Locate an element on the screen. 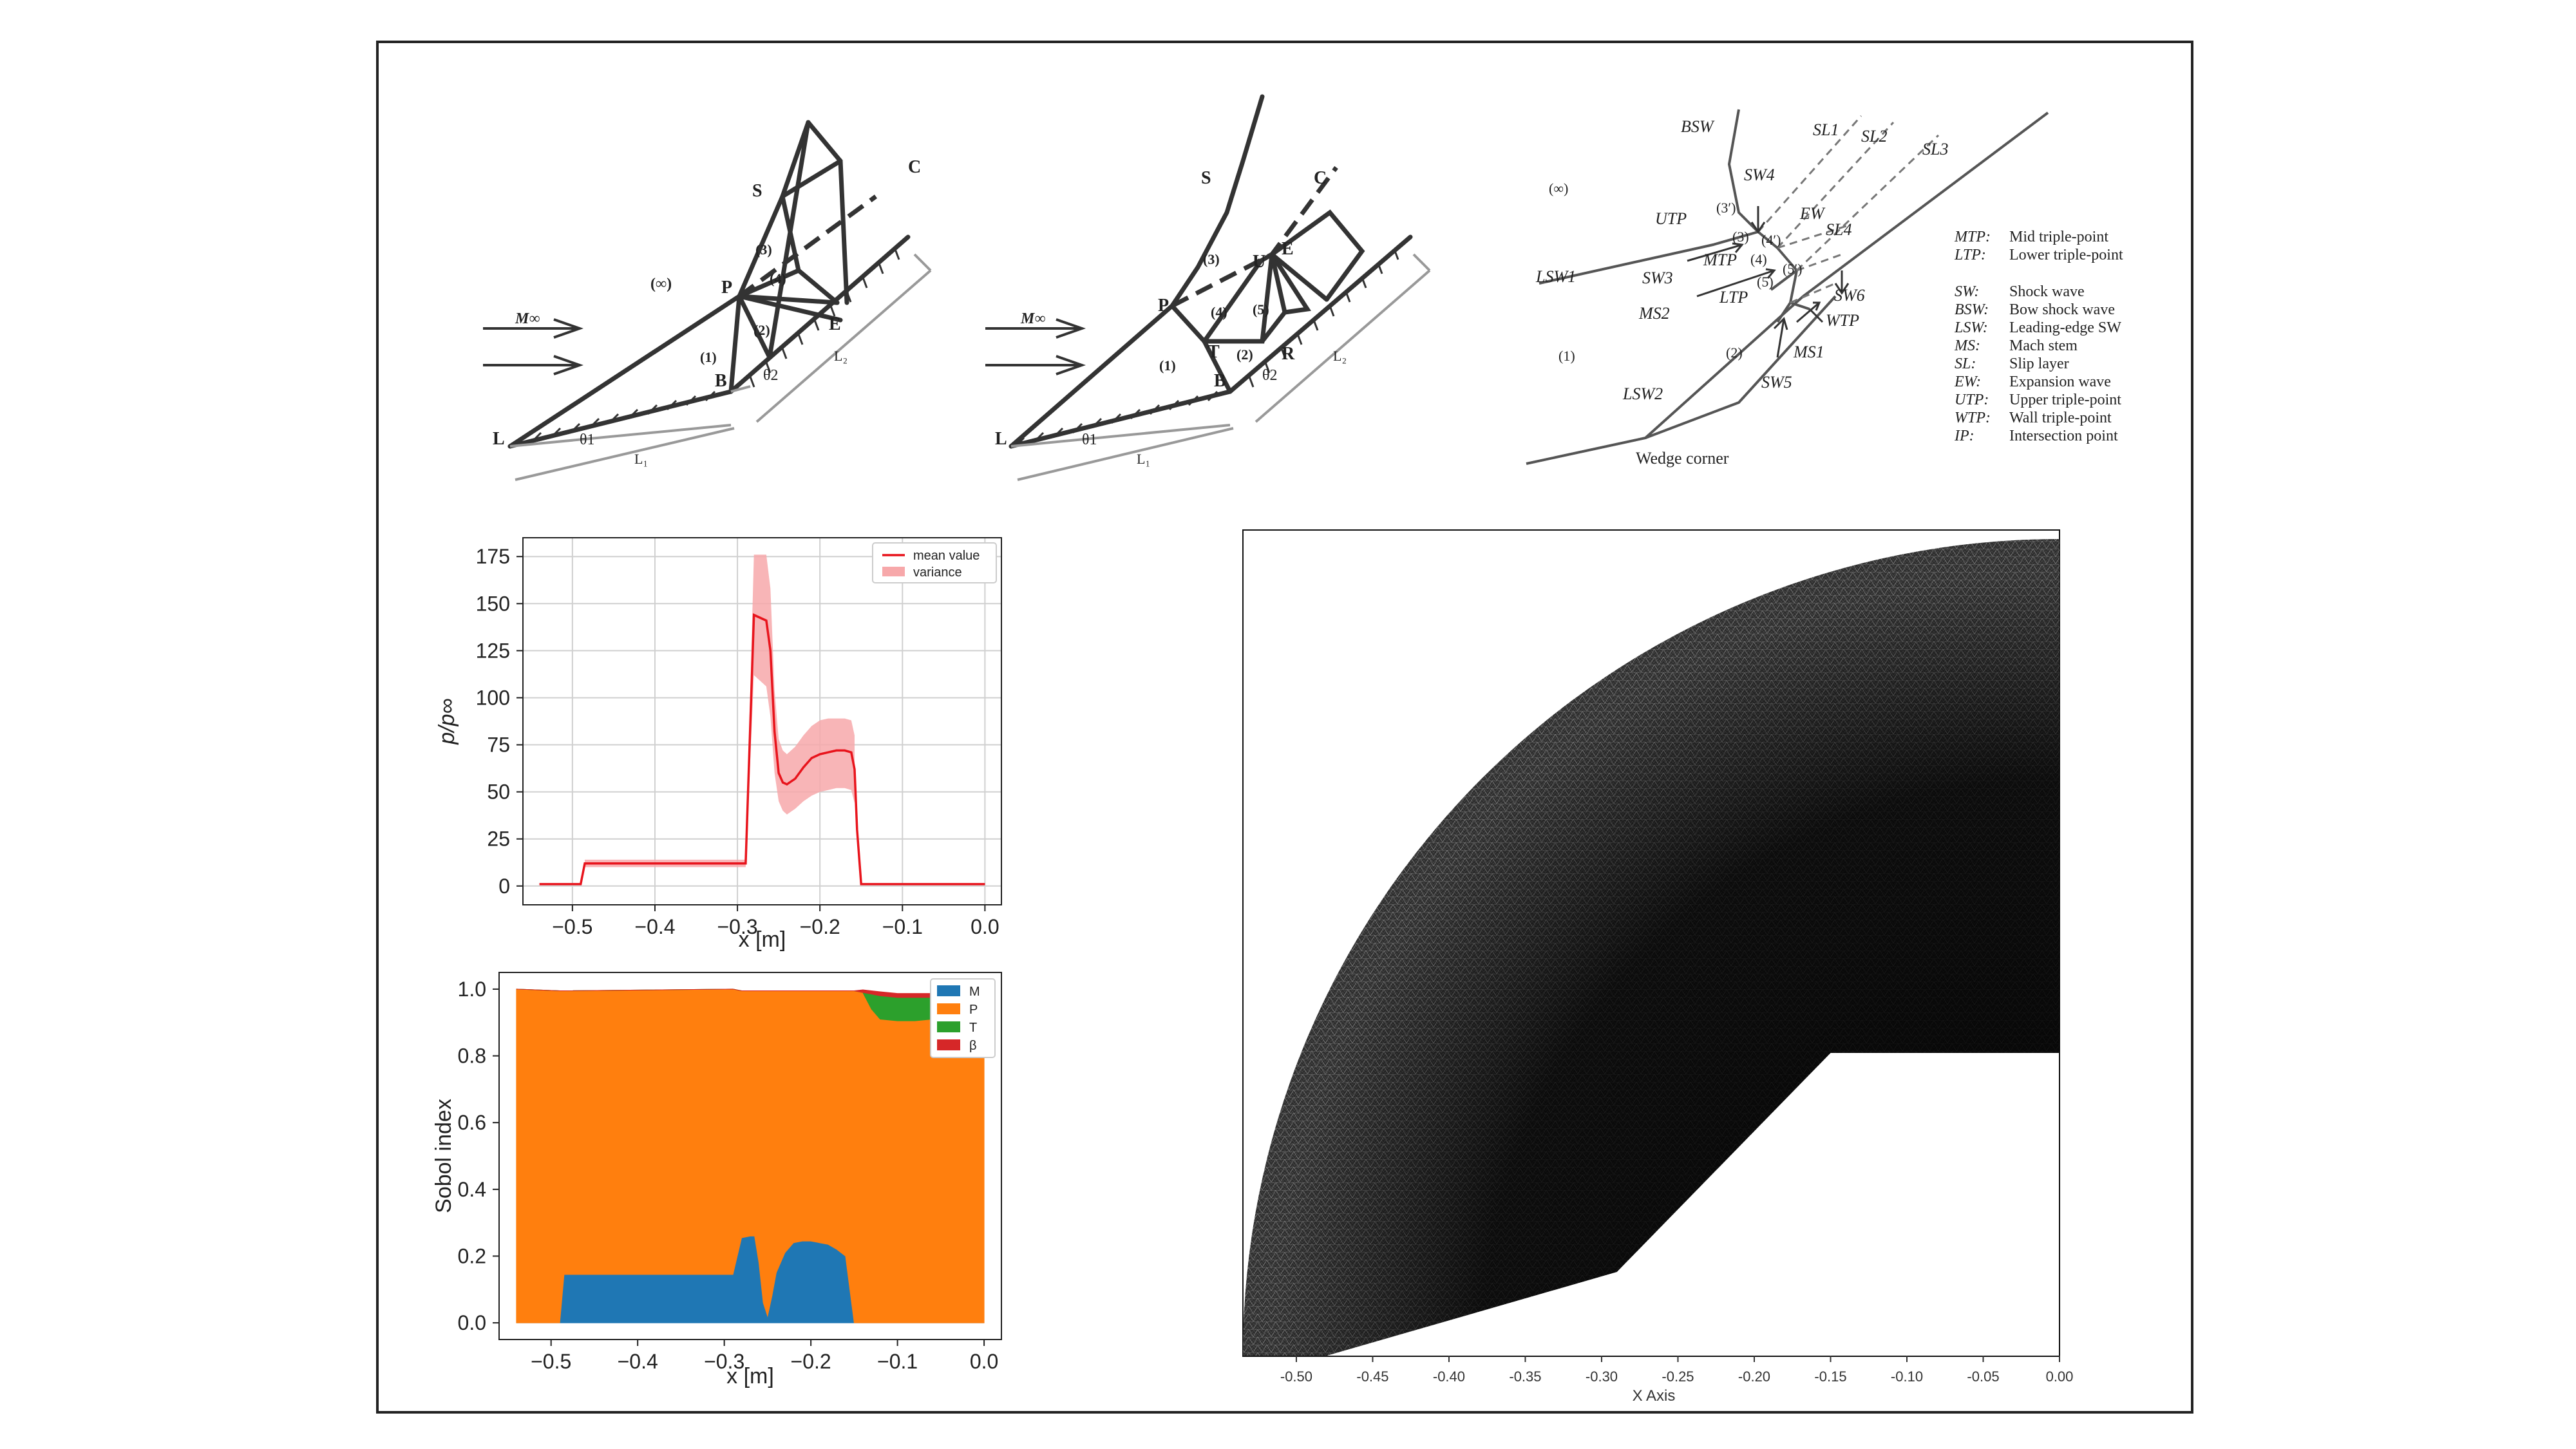 Image resolution: width=2576 pixels, height=1449 pixels. variance-band is located at coordinates (720, 711).